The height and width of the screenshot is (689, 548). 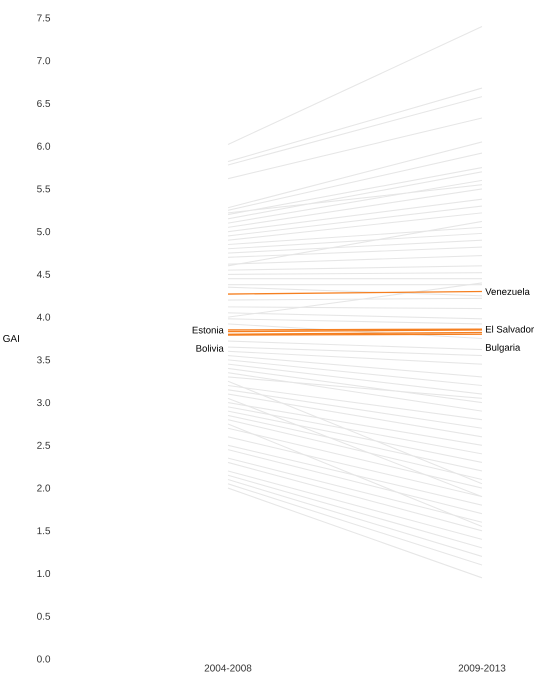 I want to click on y-tick-label: 2.5, so click(x=43, y=445).